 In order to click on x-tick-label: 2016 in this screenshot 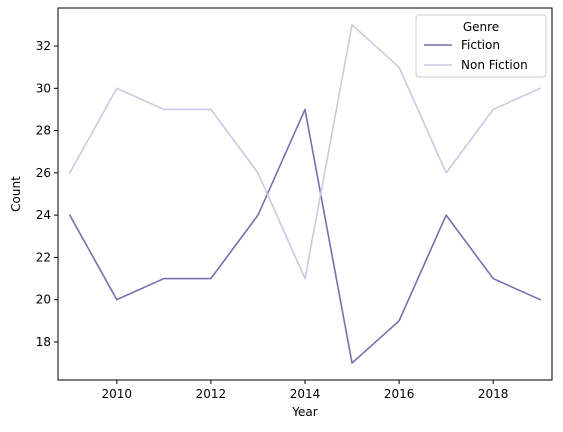, I will do `click(399, 394)`.